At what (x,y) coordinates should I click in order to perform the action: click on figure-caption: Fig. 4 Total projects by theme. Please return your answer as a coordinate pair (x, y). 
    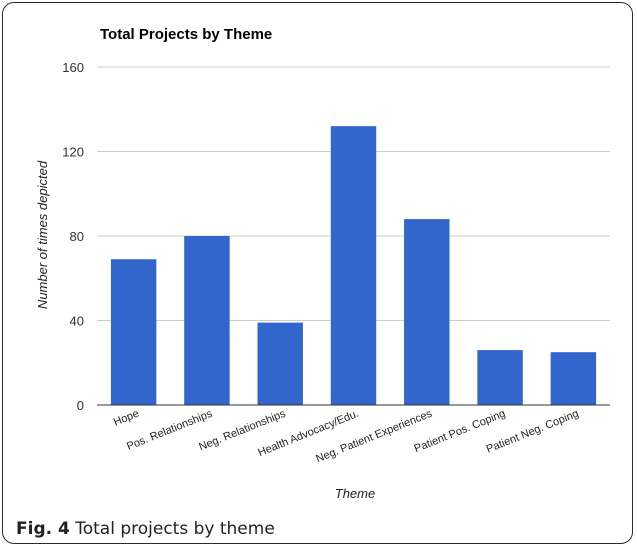
    Looking at the image, I should click on (145, 529).